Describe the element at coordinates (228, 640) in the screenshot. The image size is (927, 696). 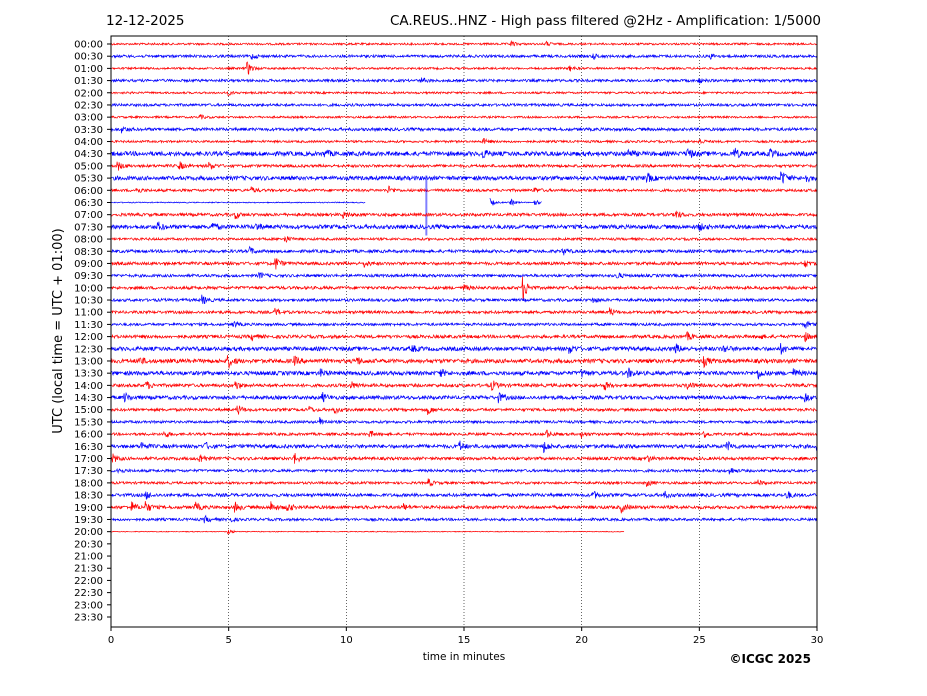
I see `x-tick-label: 5` at that location.